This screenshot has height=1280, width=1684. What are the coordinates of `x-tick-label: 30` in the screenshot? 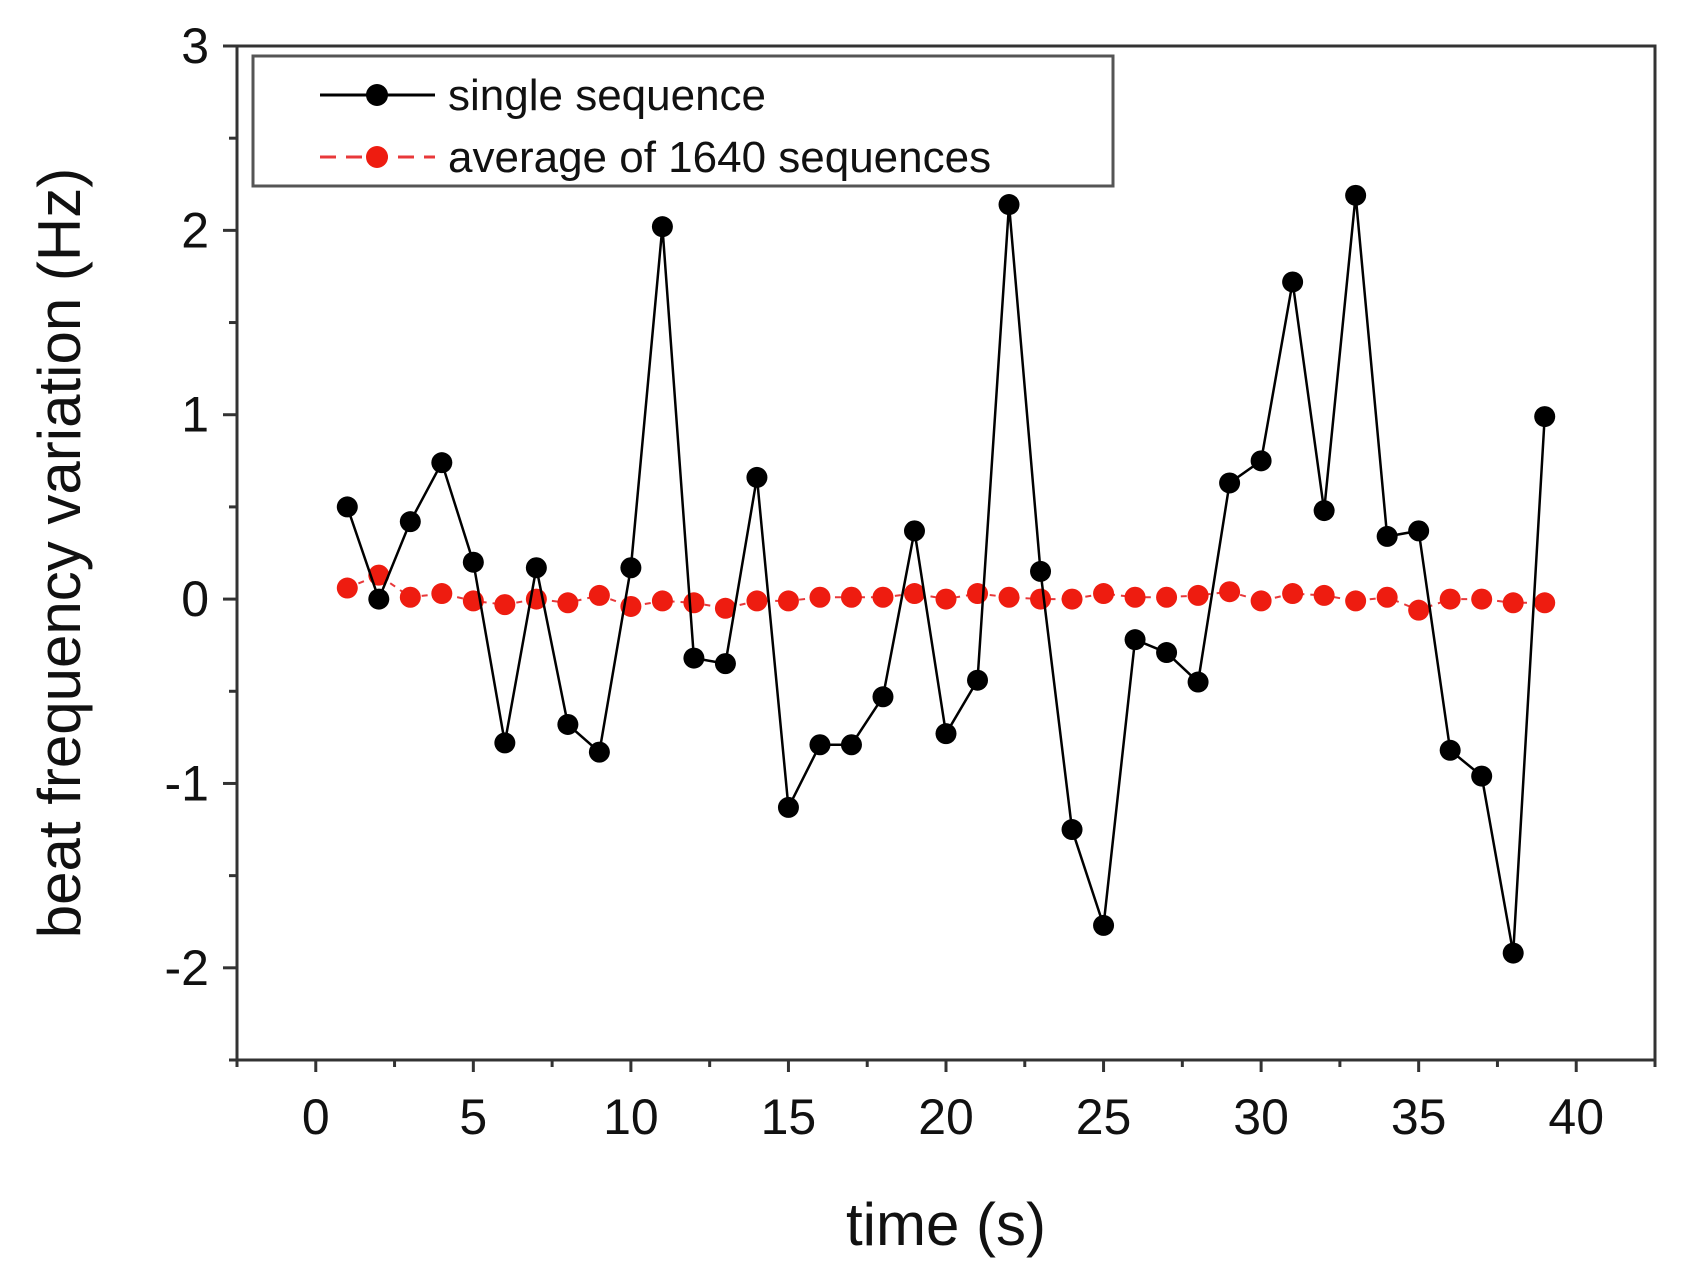 It's located at (1261, 1117).